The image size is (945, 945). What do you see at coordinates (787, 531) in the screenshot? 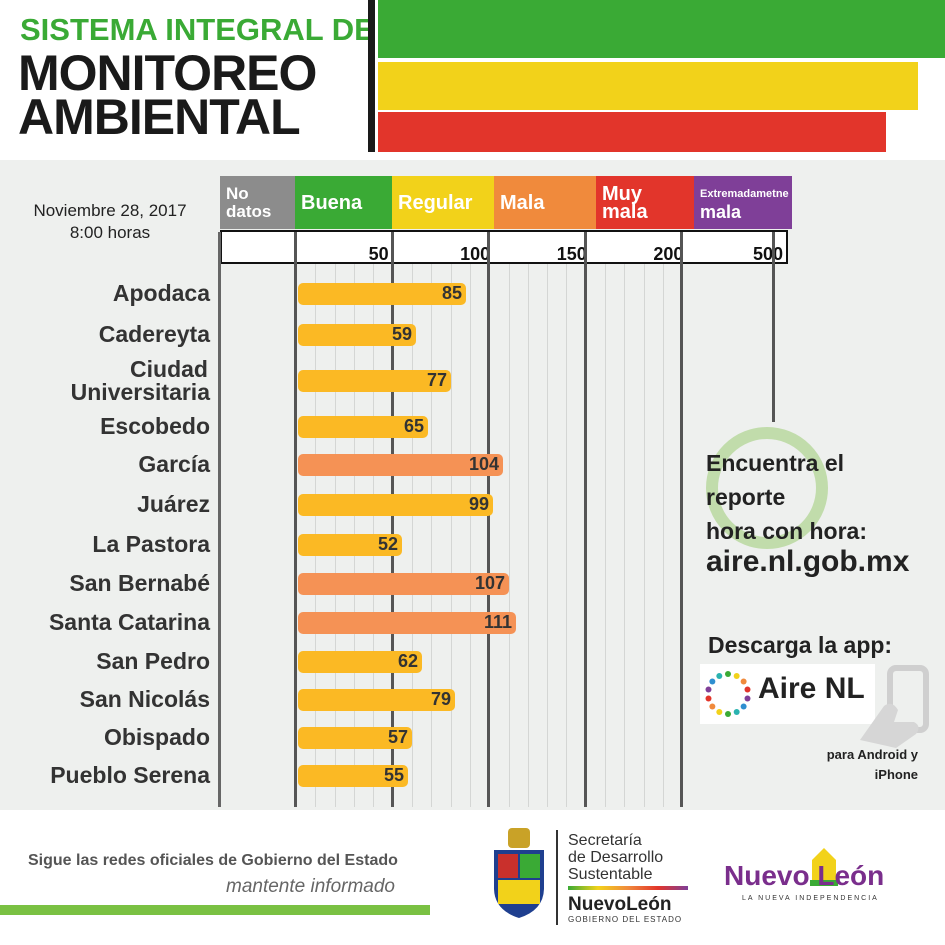
I see `report-line-3: hora con hora:` at bounding box center [787, 531].